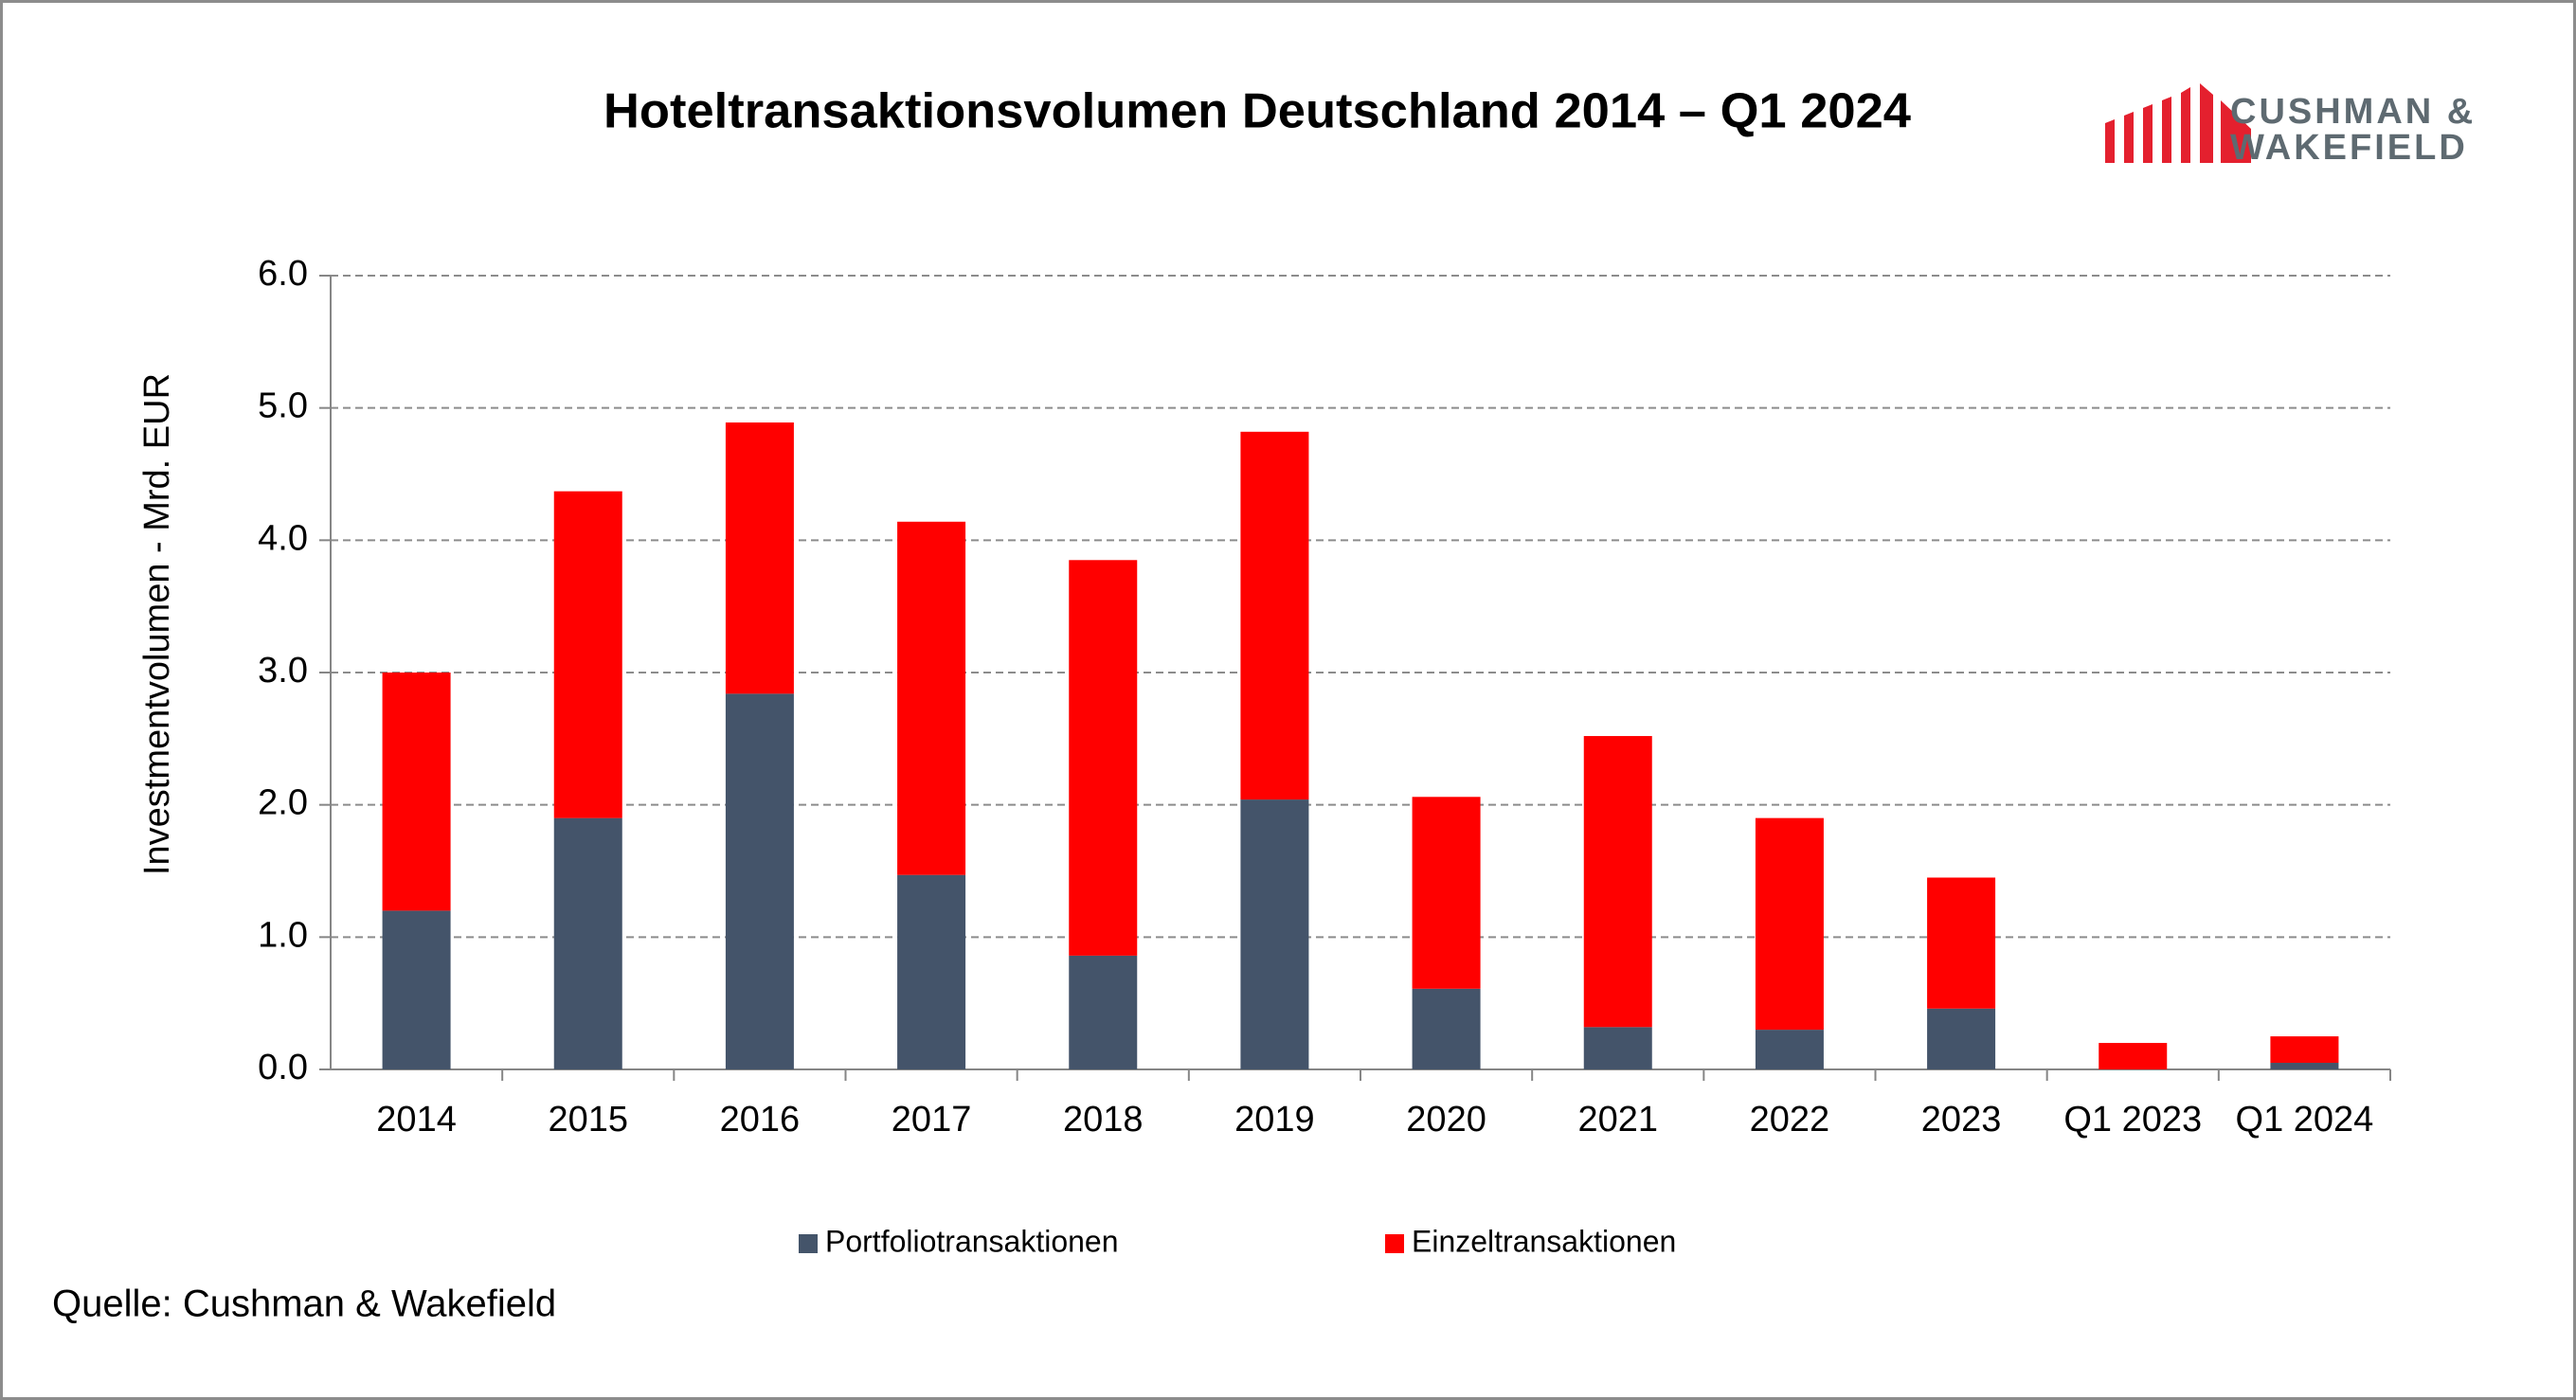 The image size is (2576, 1400). Describe the element at coordinates (972, 1241) in the screenshot. I see `legend-label: Portfoliotransaktionen` at that location.